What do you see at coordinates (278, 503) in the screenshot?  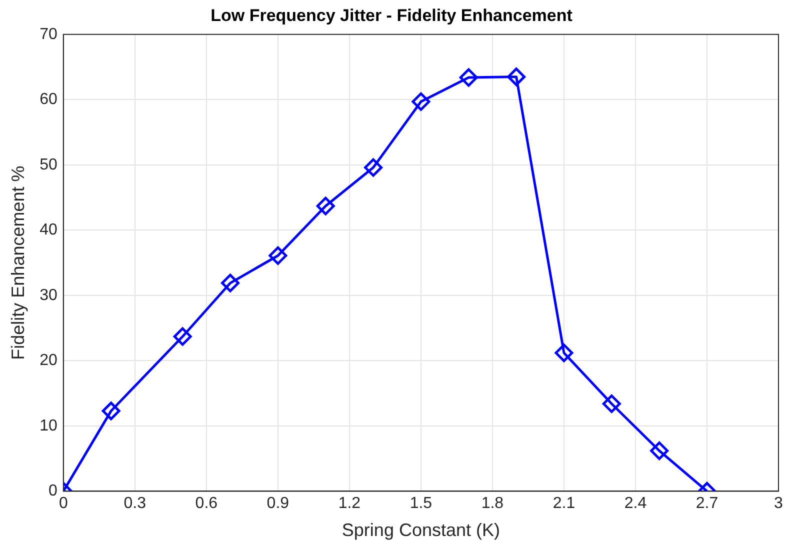 I see `x-tick-label: 0.9` at bounding box center [278, 503].